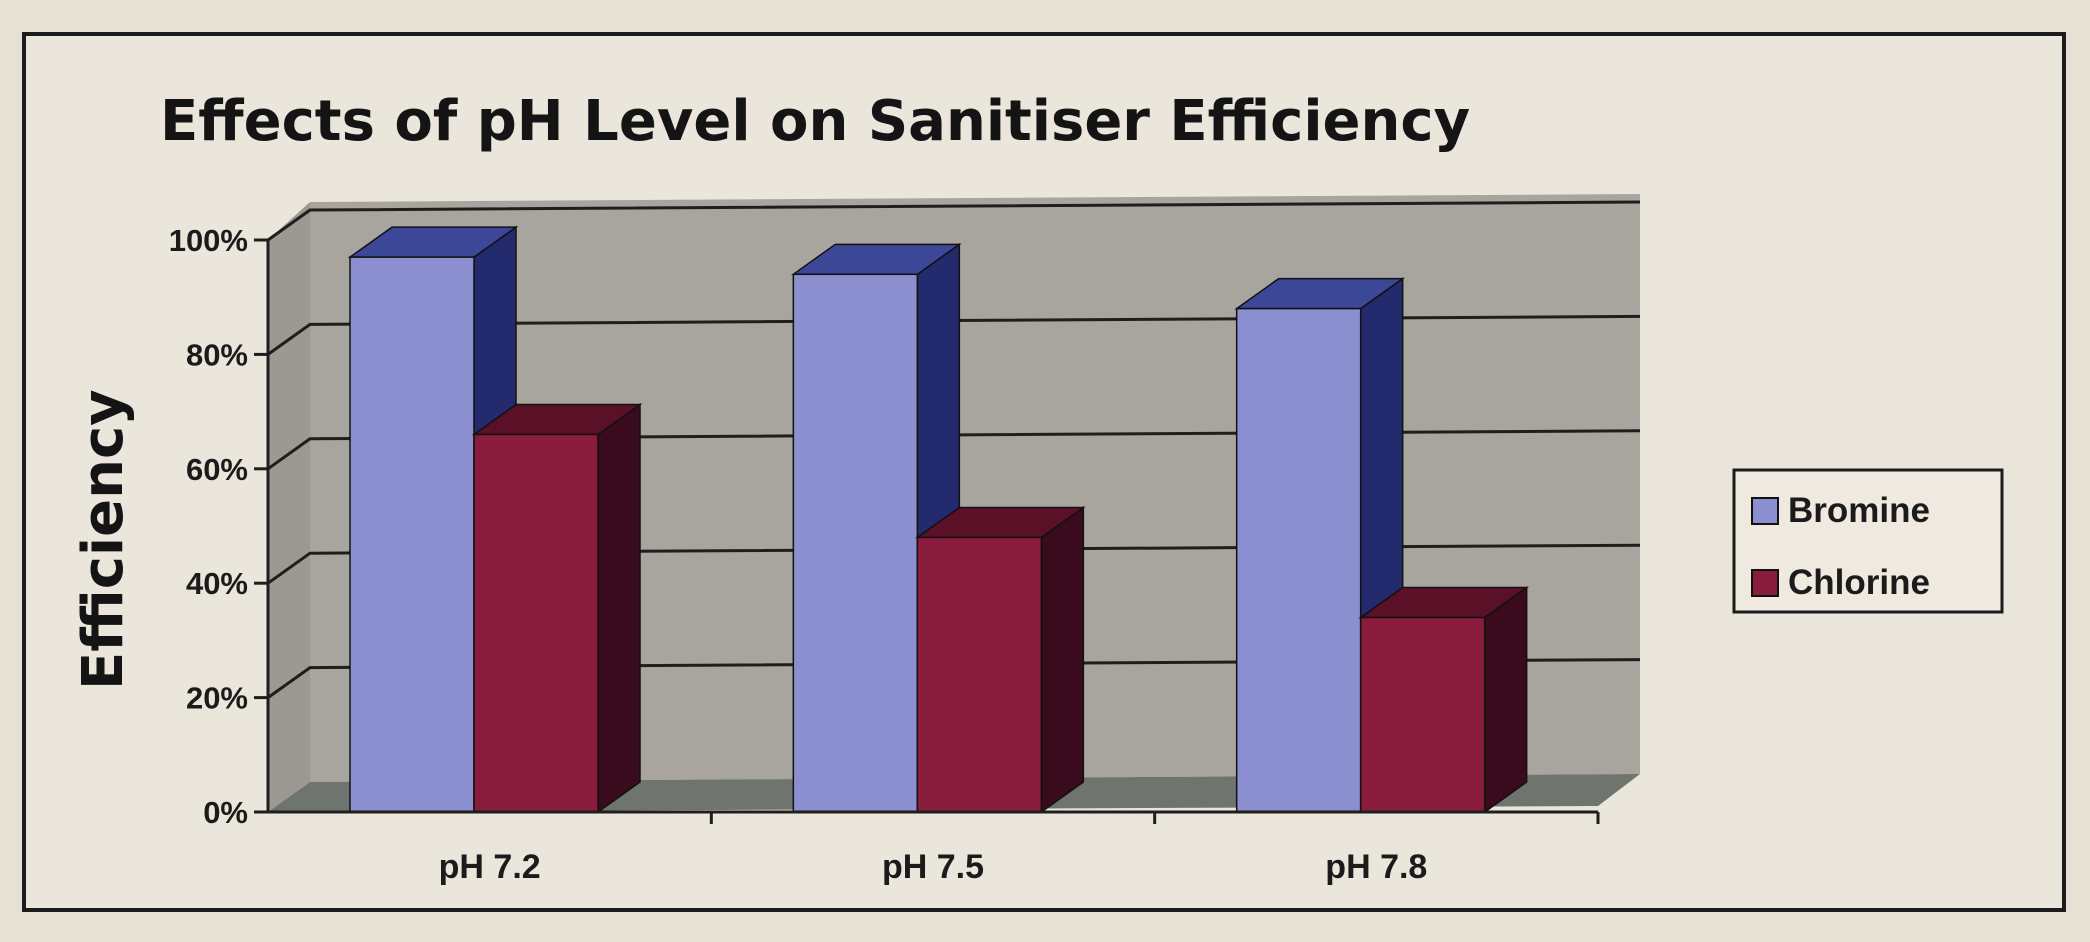 The image size is (2090, 942). Describe the element at coordinates (1376, 867) in the screenshot. I see `x-tick-label: pH 7.8` at that location.